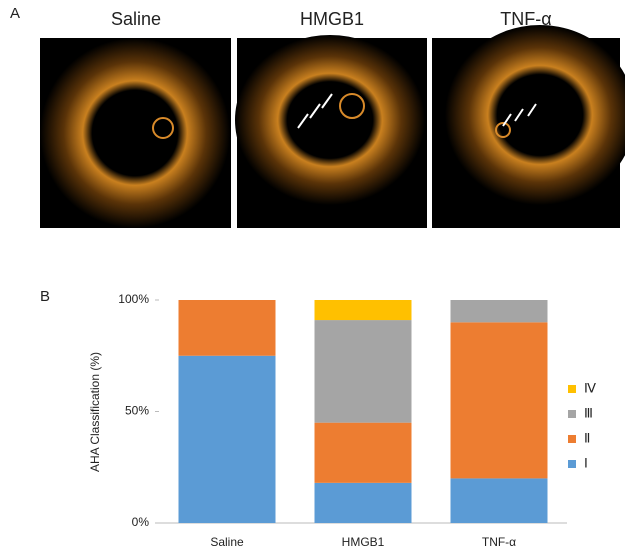 The width and height of the screenshot is (625, 556). I want to click on x-tick-label: TNF-α, so click(499, 542).